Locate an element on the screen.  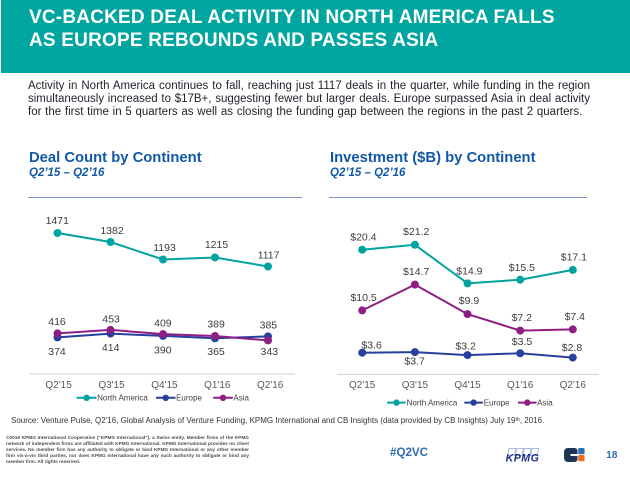
svg-text: $14.9 is located at coordinates (469, 271).